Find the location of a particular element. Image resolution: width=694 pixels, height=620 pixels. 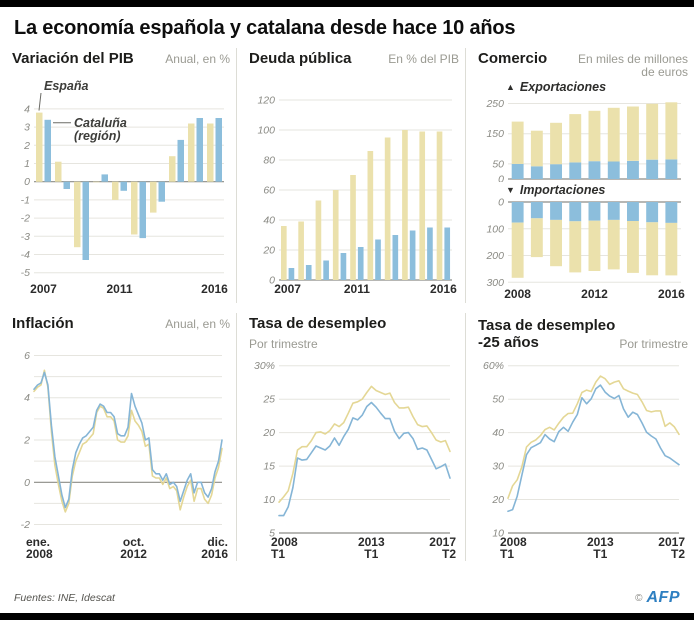

panel-title: Variación del PIB is located at coordinates (73, 58).